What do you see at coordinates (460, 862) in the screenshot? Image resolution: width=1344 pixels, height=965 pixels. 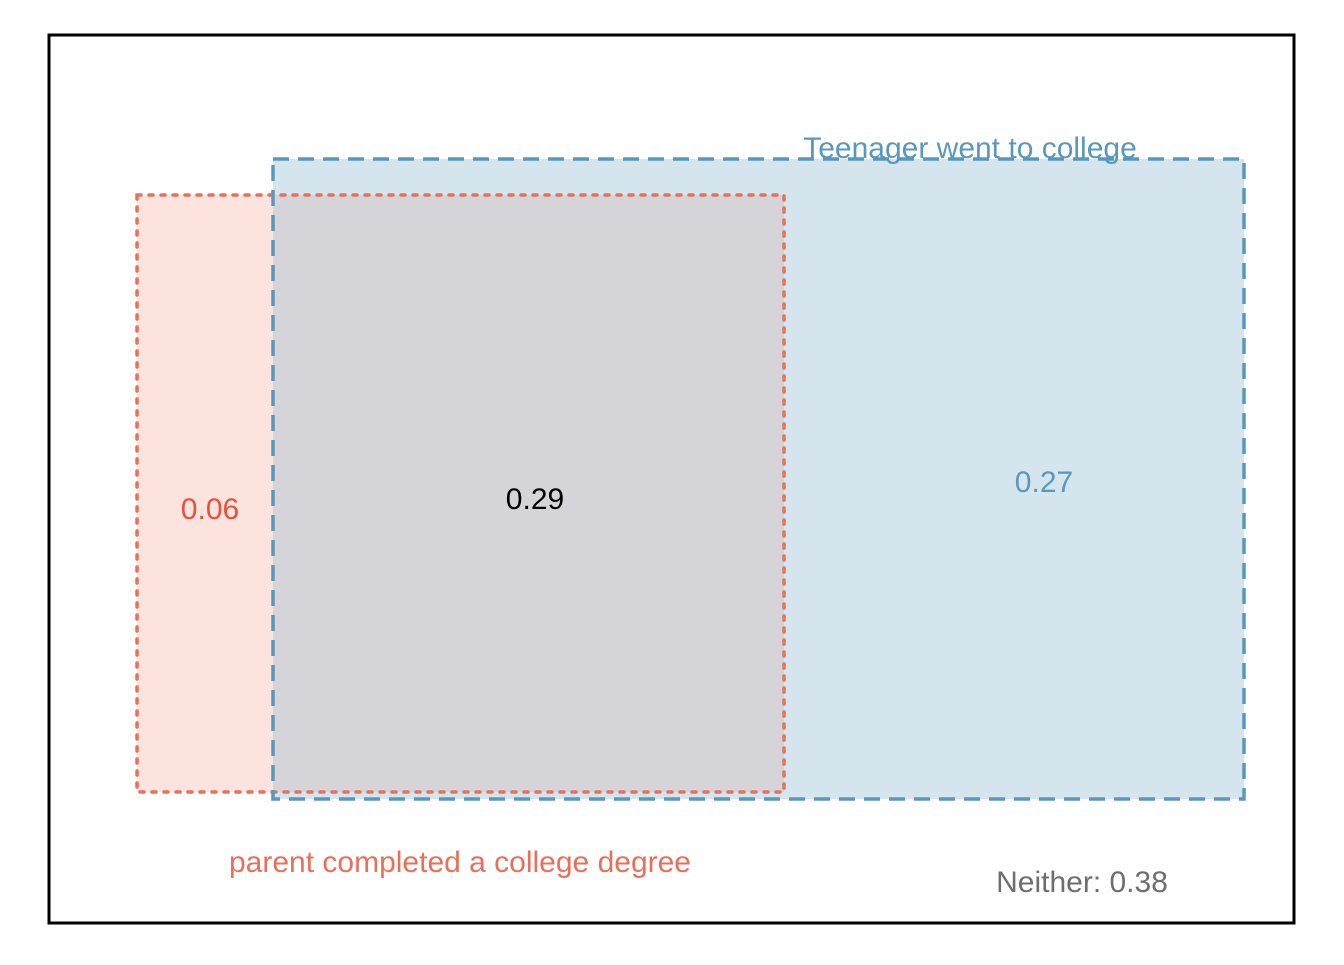 I see `parent-set-label: parent completed a college degree` at bounding box center [460, 862].